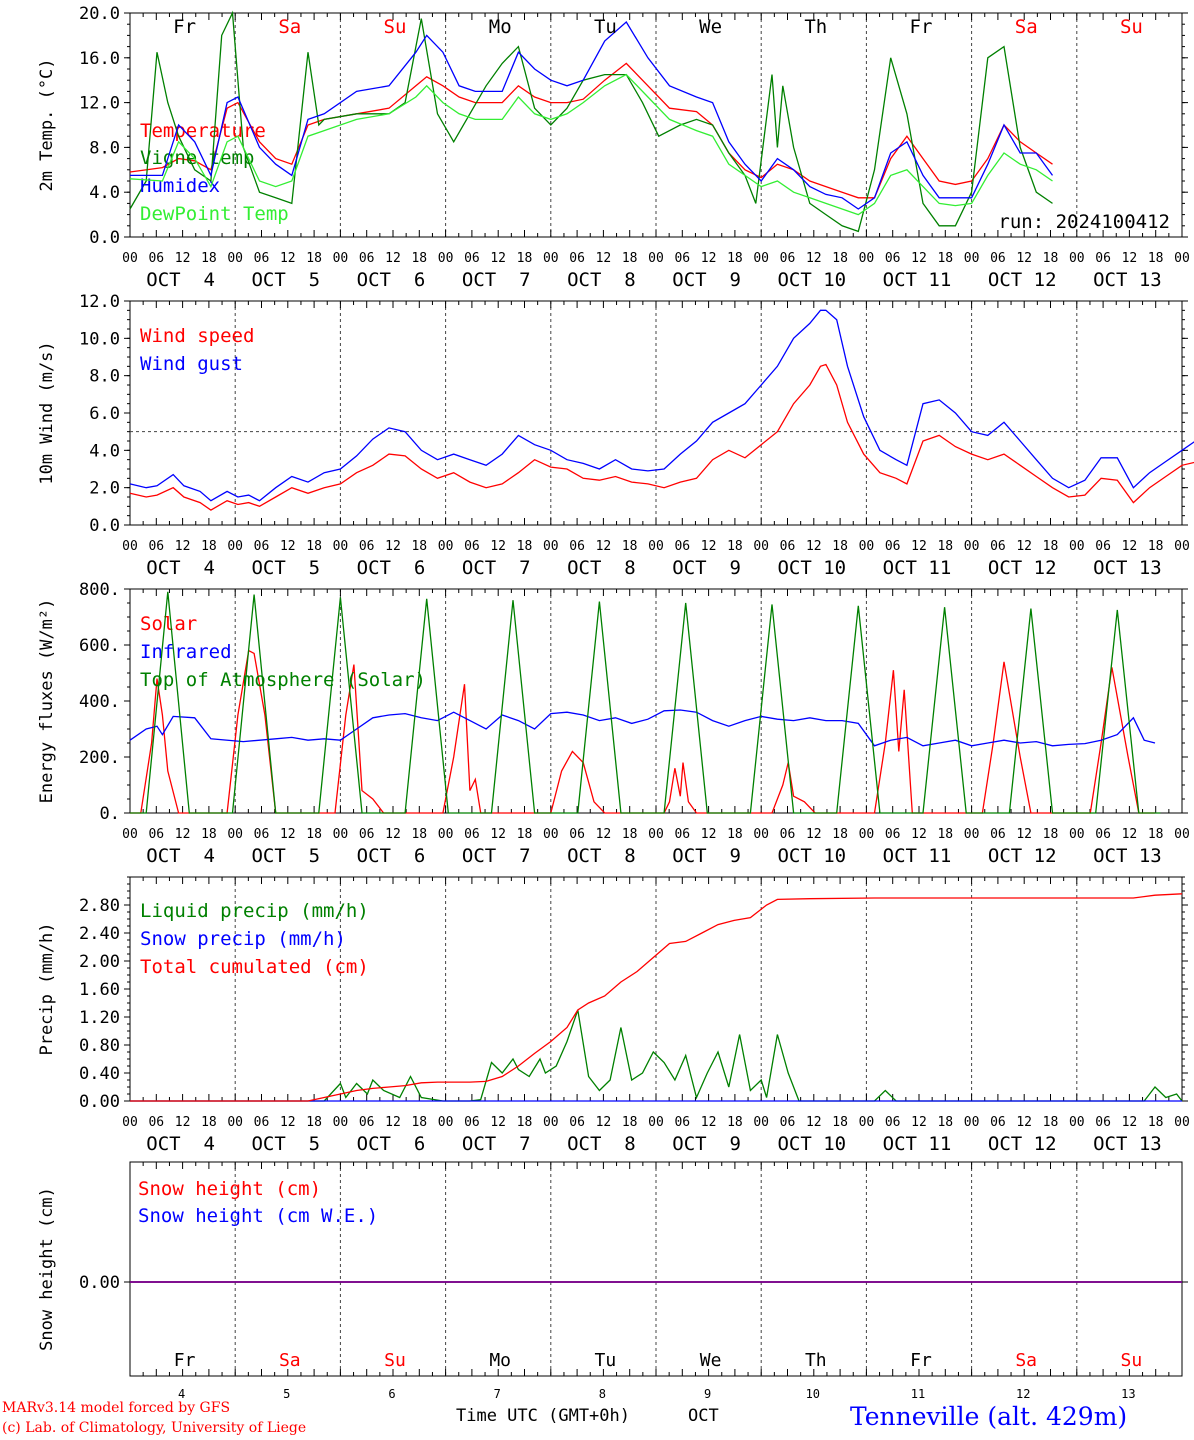  Describe the element at coordinates (592, 115) in the screenshot. I see `series-humidex` at that location.